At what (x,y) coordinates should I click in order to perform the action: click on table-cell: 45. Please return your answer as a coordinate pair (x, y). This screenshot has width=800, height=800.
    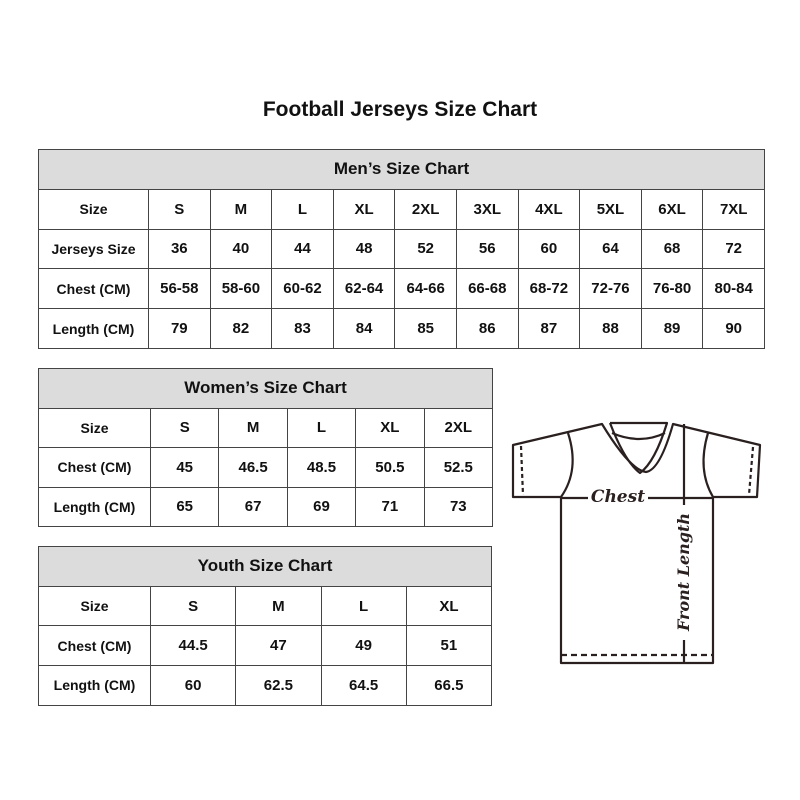
    Looking at the image, I should click on (184, 467).